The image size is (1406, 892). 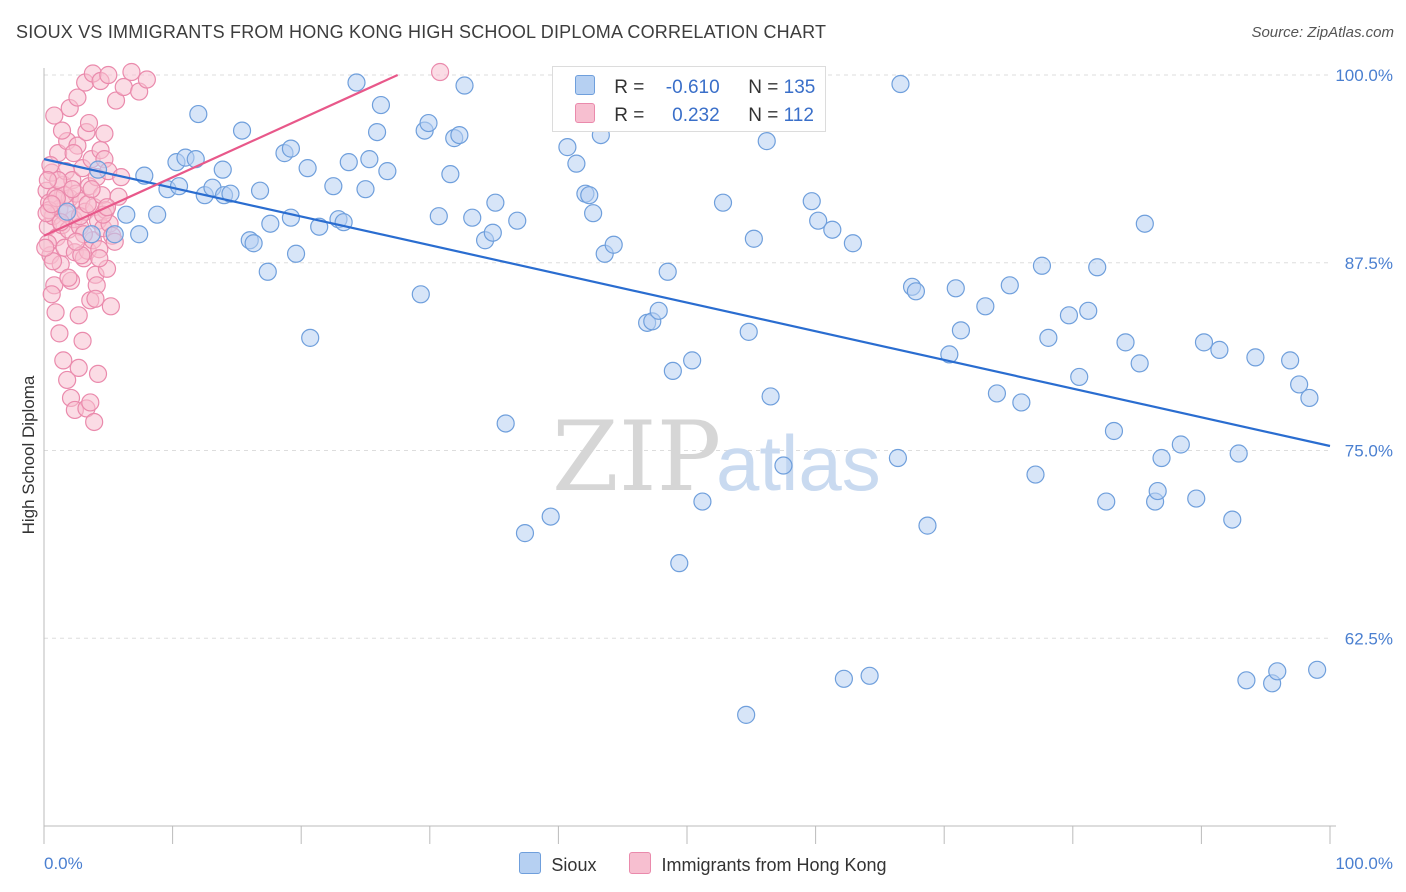 I want to click on legend-n-value: 135, so click(x=799, y=87).